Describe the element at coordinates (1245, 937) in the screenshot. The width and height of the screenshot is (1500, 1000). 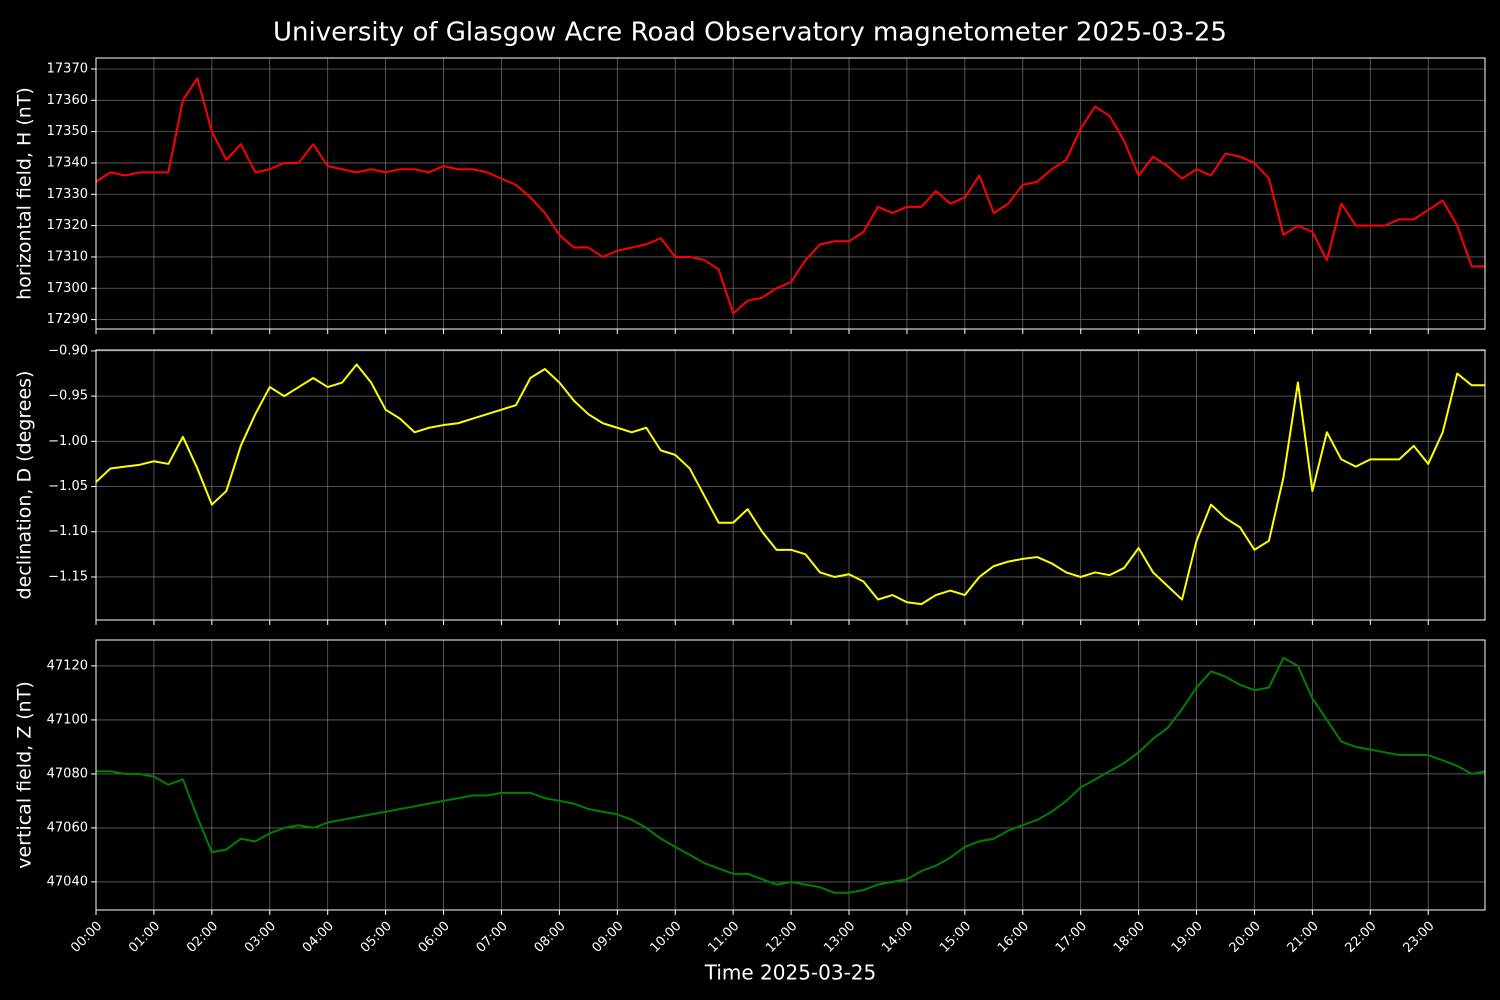
I see `x-tick-label: 20:00` at that location.